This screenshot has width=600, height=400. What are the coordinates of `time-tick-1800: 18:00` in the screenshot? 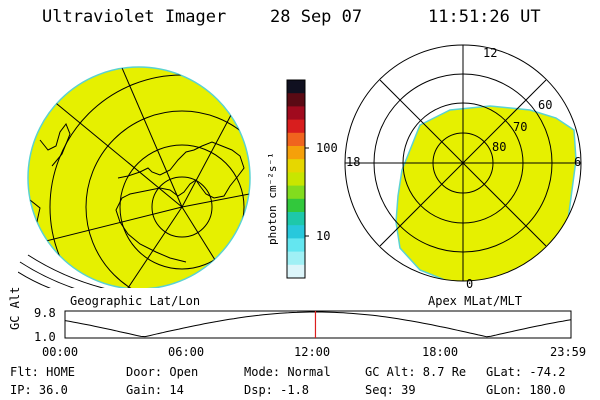 It's located at (440, 352).